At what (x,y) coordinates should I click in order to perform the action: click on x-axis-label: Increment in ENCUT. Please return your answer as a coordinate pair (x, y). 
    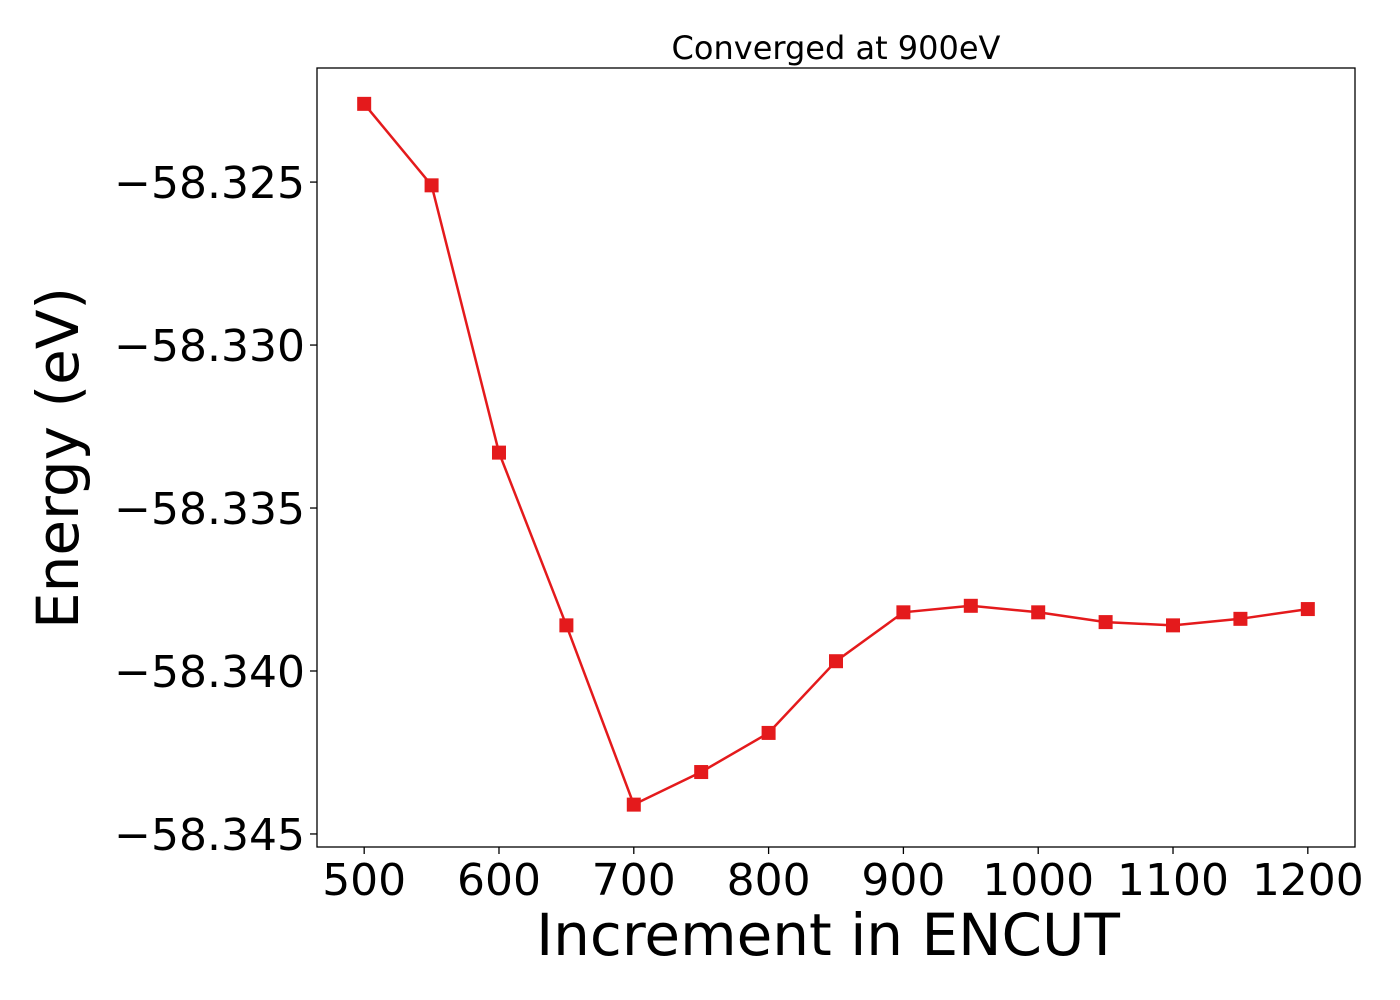
    Looking at the image, I should click on (828, 935).